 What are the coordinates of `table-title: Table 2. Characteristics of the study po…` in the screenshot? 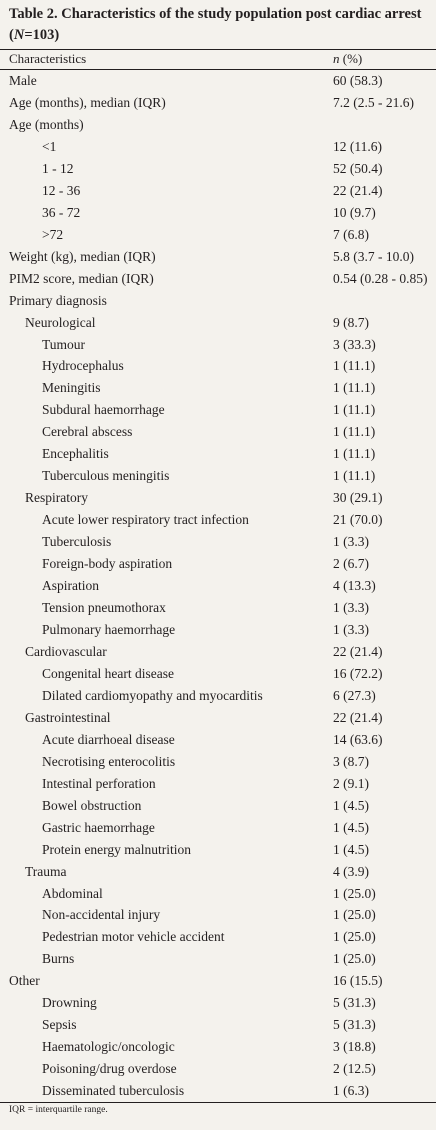 It's located at (219, 25).